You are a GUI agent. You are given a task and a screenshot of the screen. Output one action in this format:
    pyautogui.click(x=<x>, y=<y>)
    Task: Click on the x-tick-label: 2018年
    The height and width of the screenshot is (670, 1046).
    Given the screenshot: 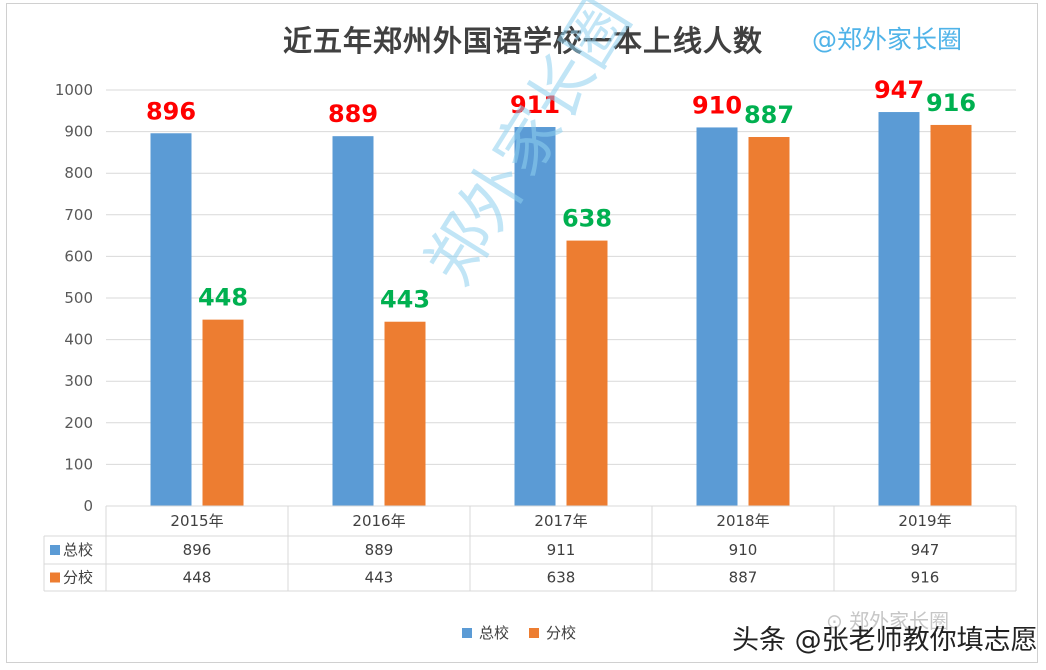 What is the action you would take?
    pyautogui.click(x=742, y=521)
    